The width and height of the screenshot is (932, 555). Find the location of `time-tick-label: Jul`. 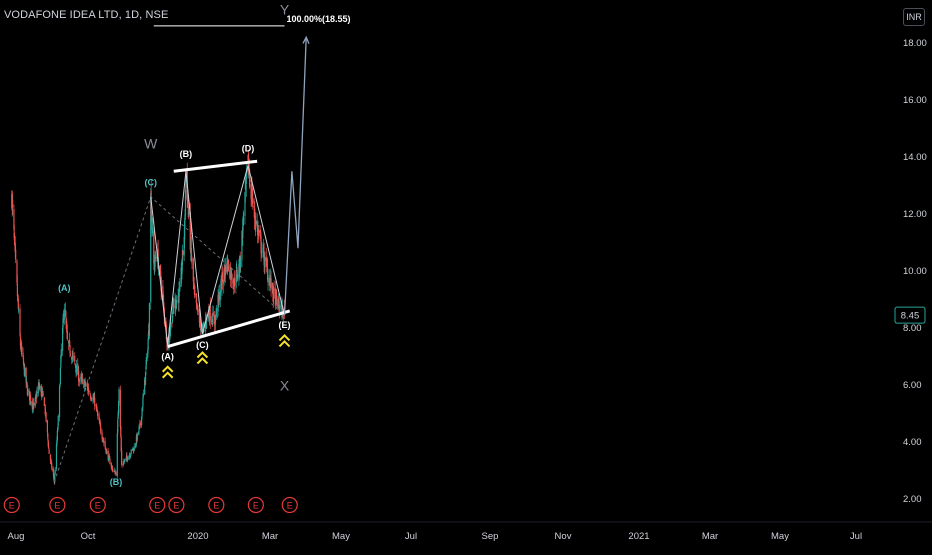

time-tick-label: Jul is located at coordinates (411, 536).